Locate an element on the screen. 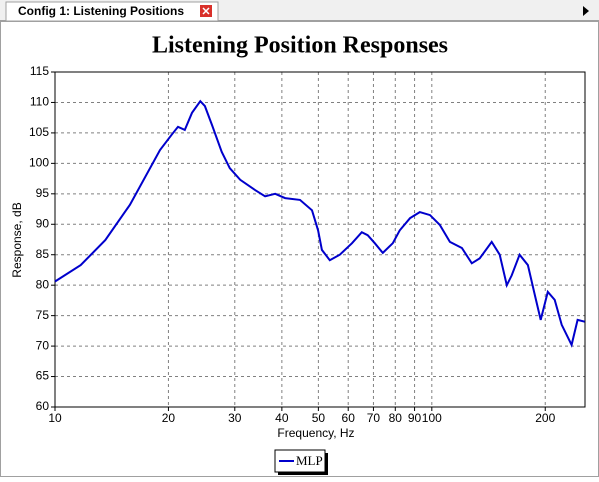 The height and width of the screenshot is (482, 599). legend-box is located at coordinates (300, 461).